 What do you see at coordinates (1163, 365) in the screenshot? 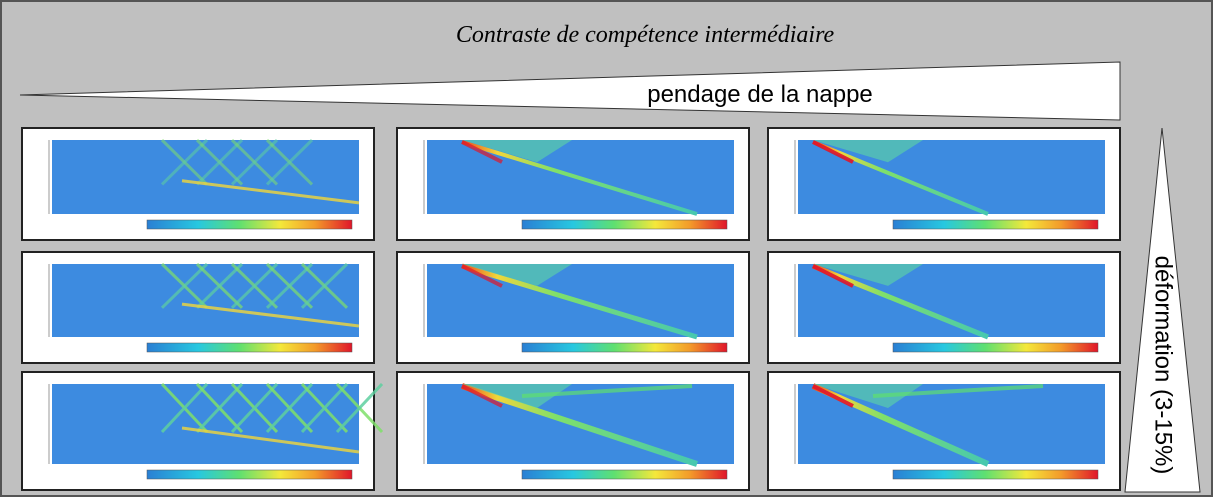
I see `vertical-wedge-label: déformation (3-15%)` at bounding box center [1163, 365].